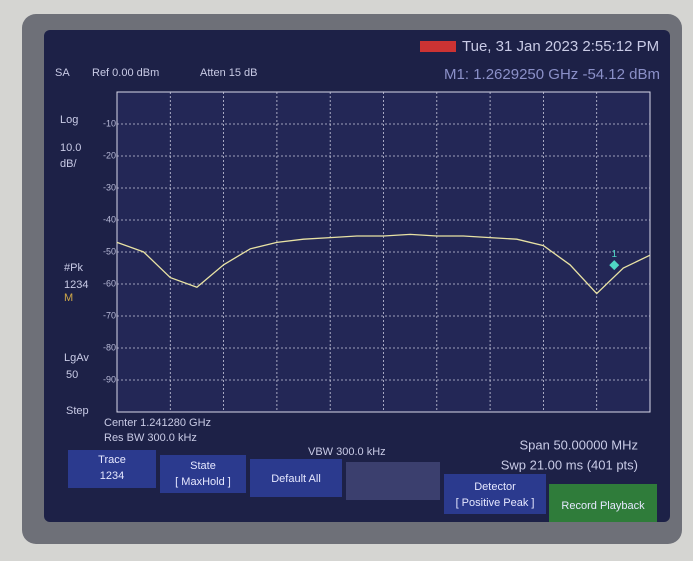 The height and width of the screenshot is (561, 693). I want to click on datetime: Tue, 31 Jan 2023 2:55:12 PM, so click(560, 46).